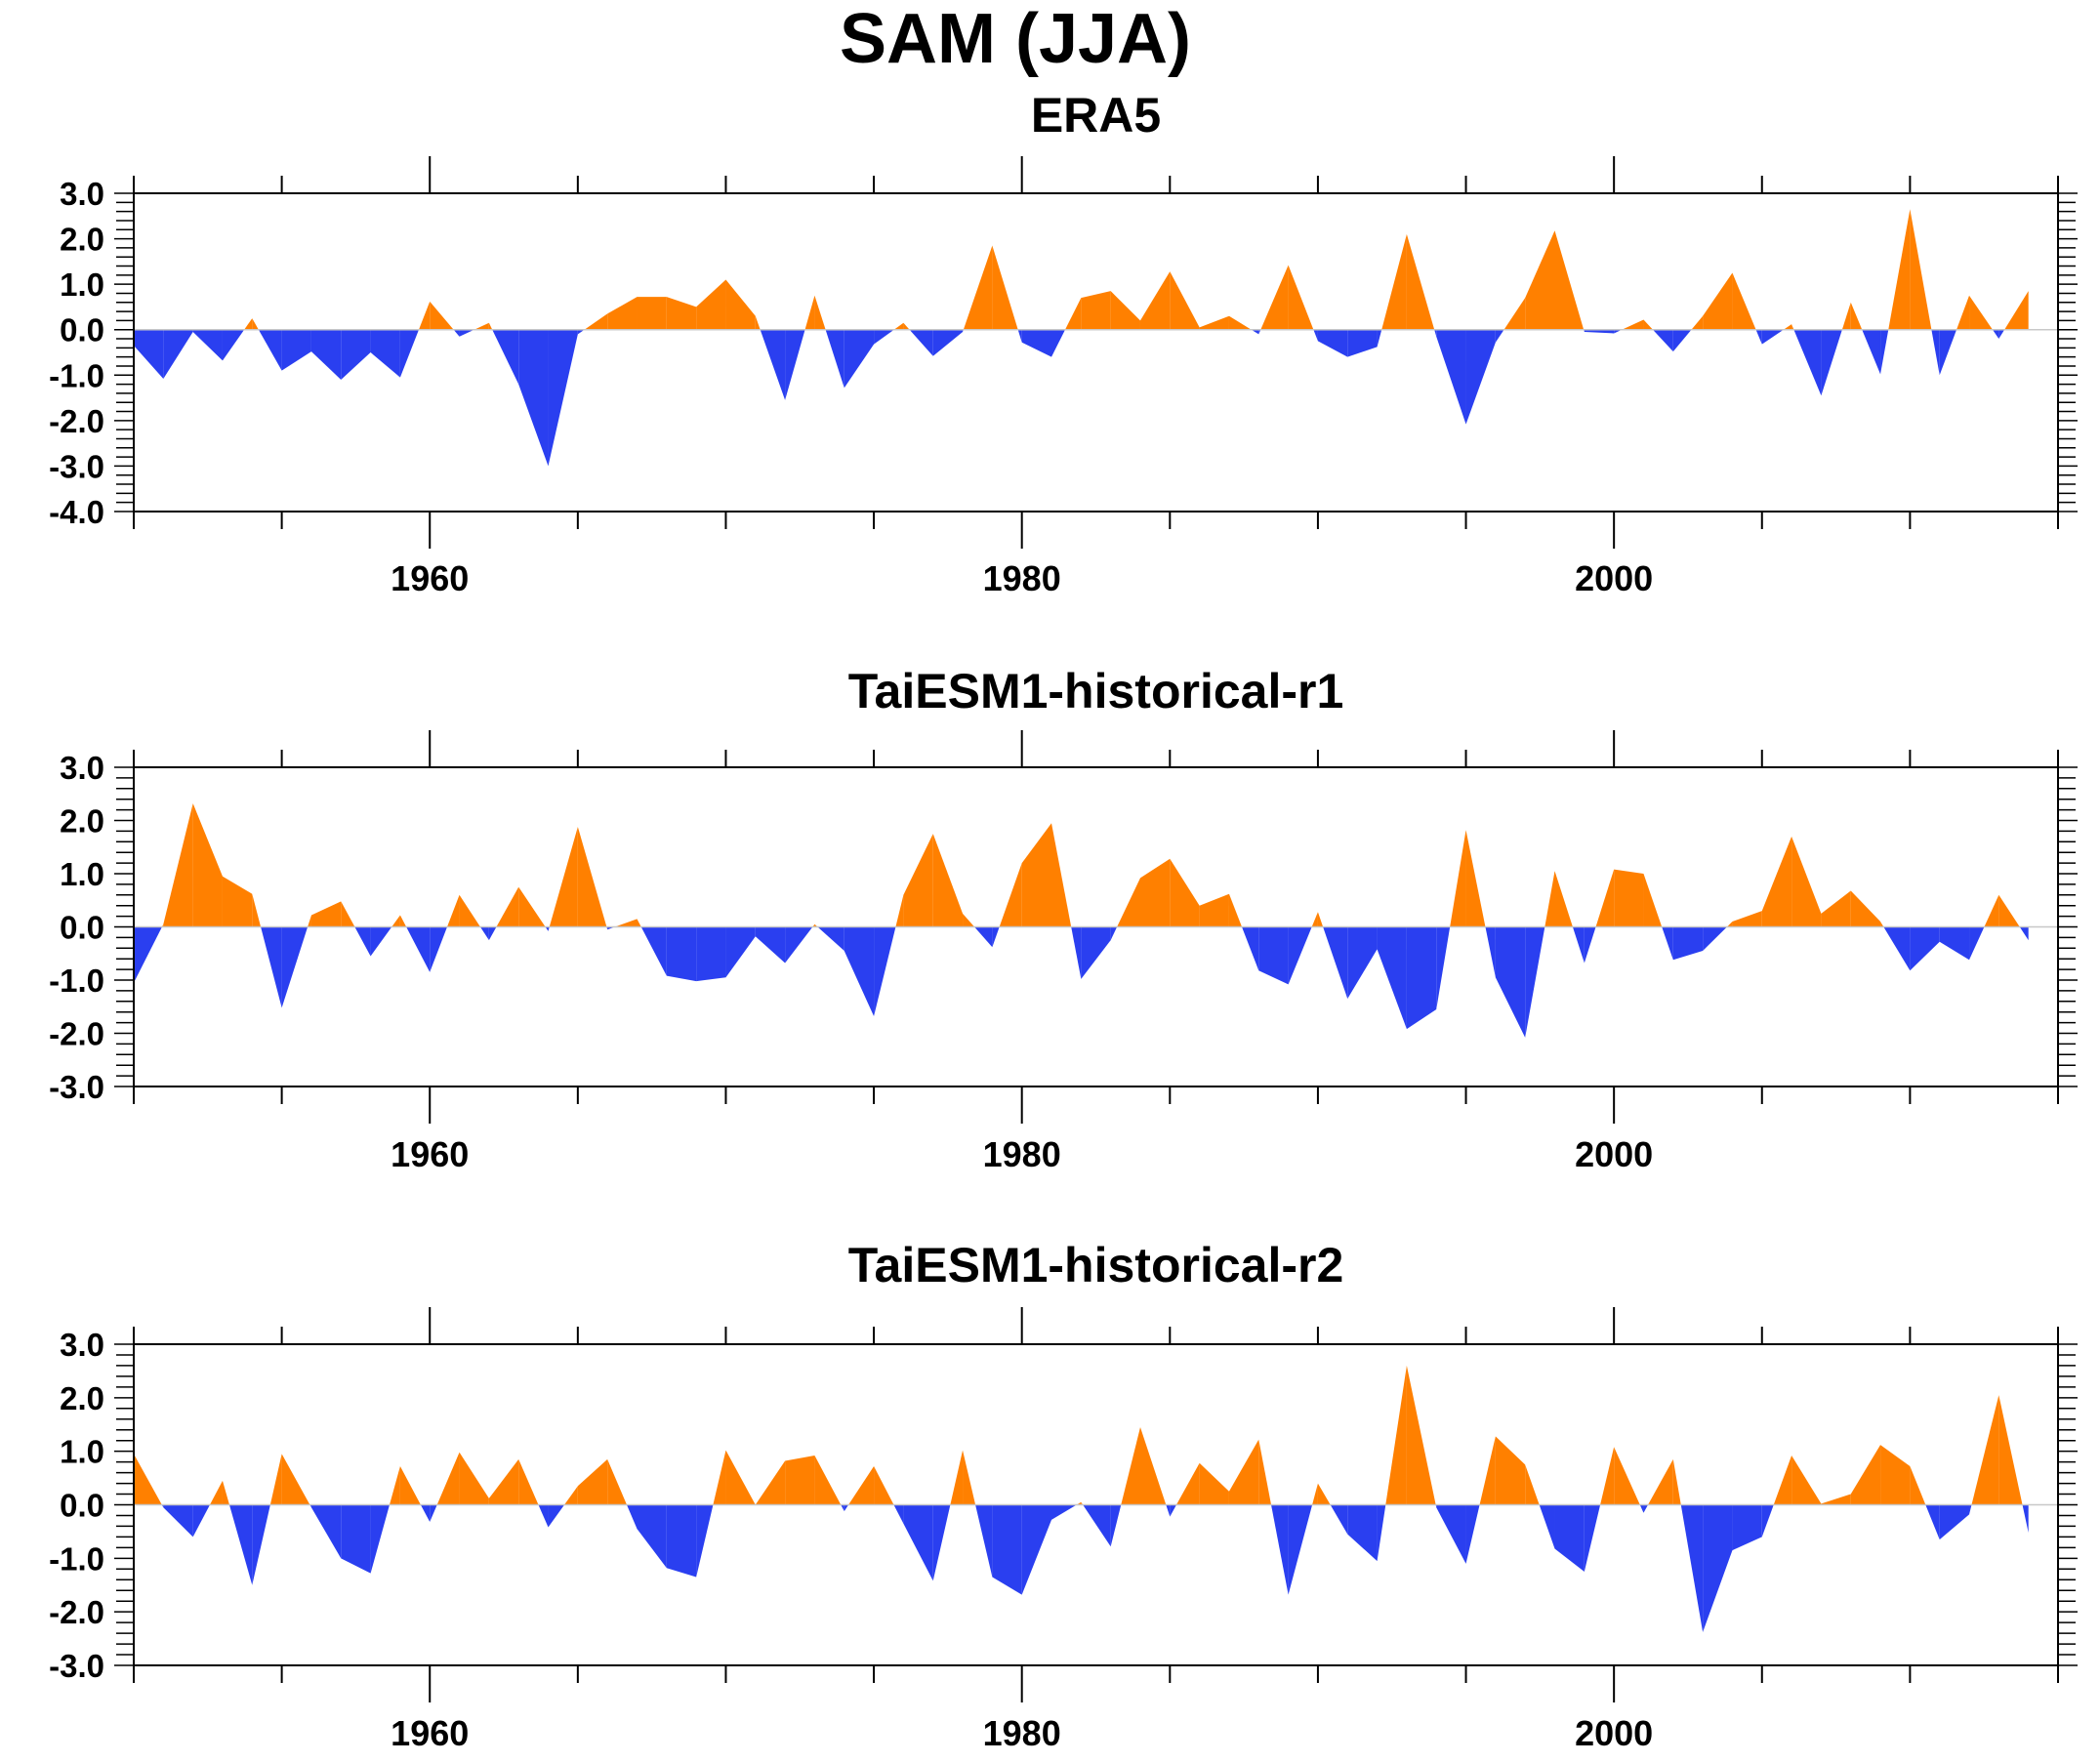 This screenshot has height=1763, width=2100. Describe the element at coordinates (76, 512) in the screenshot. I see `y-tick-label: -4.0` at that location.